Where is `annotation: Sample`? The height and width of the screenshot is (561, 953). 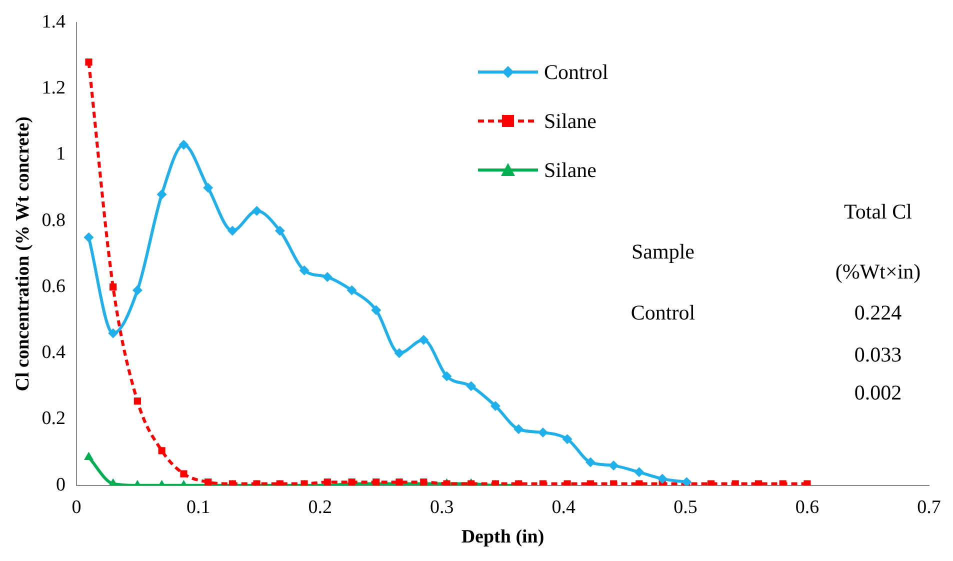
annotation: Sample is located at coordinates (663, 252).